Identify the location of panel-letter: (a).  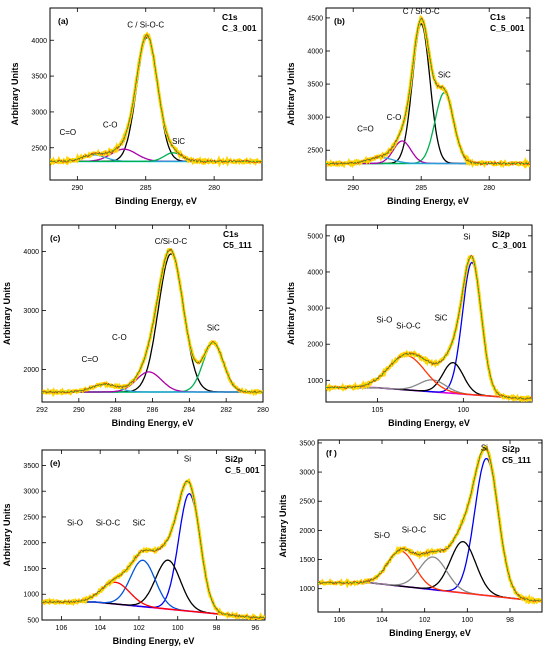
(63, 21).